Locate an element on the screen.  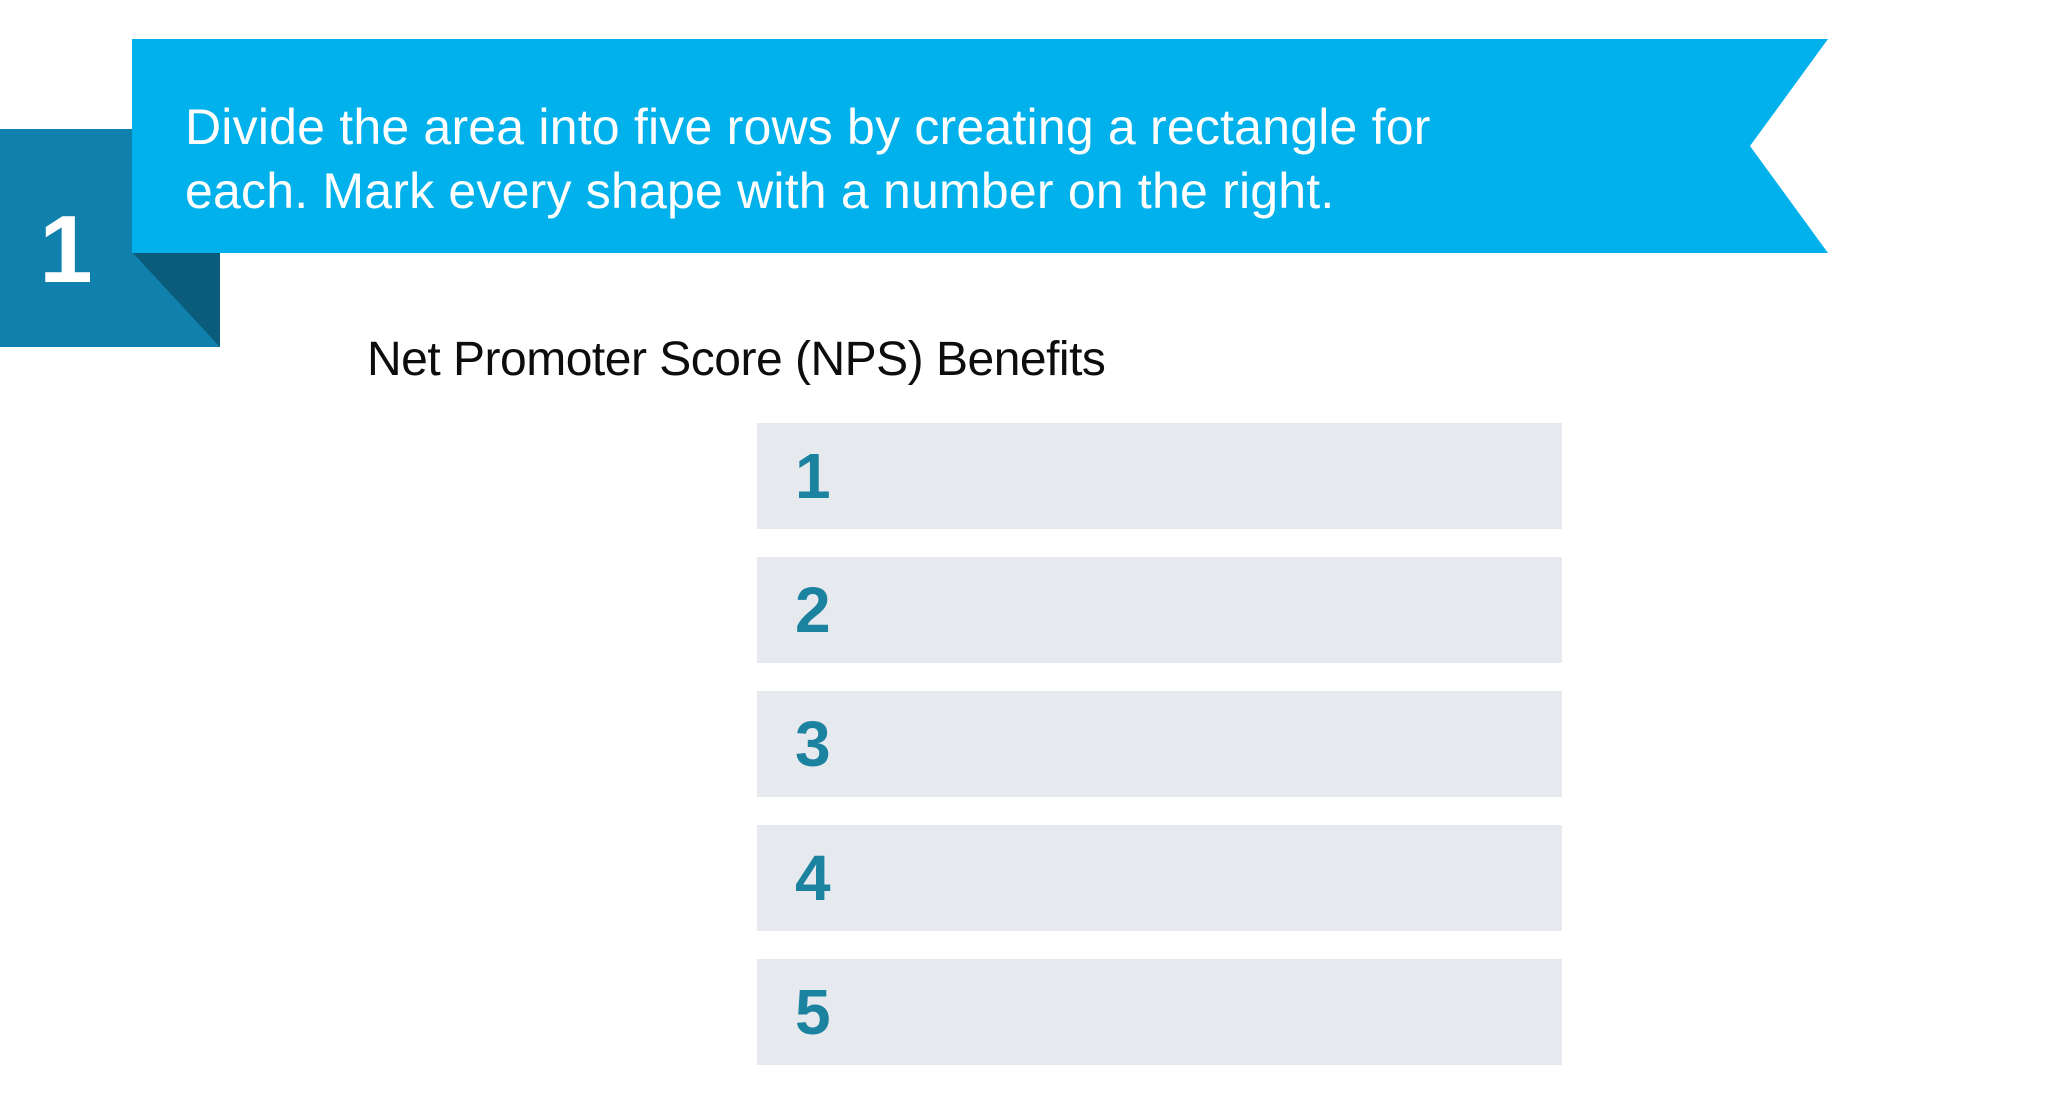
row-rectangle-4: 4 is located at coordinates (1159, 878).